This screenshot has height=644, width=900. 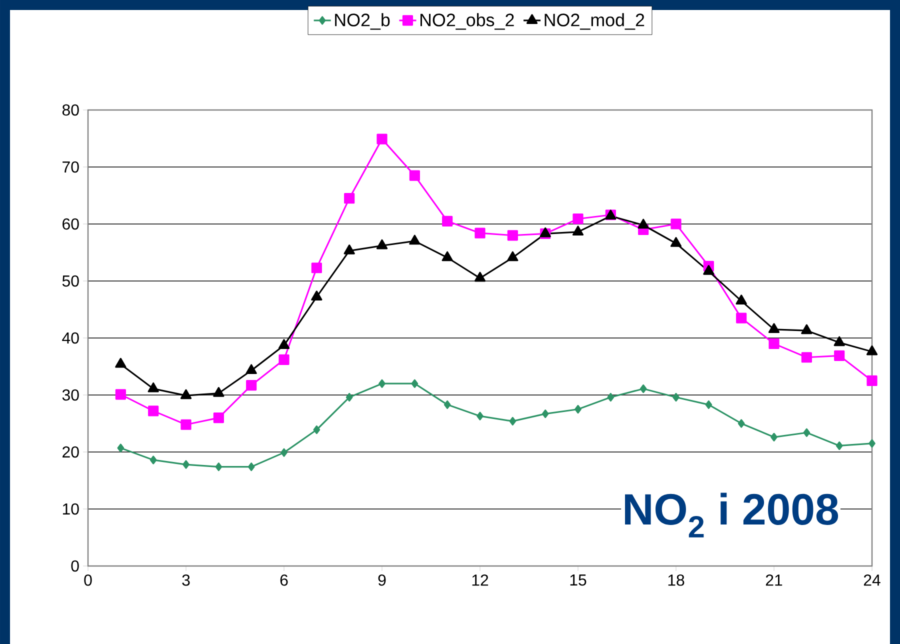 I want to click on y-tick-label: 80, so click(x=70, y=110).